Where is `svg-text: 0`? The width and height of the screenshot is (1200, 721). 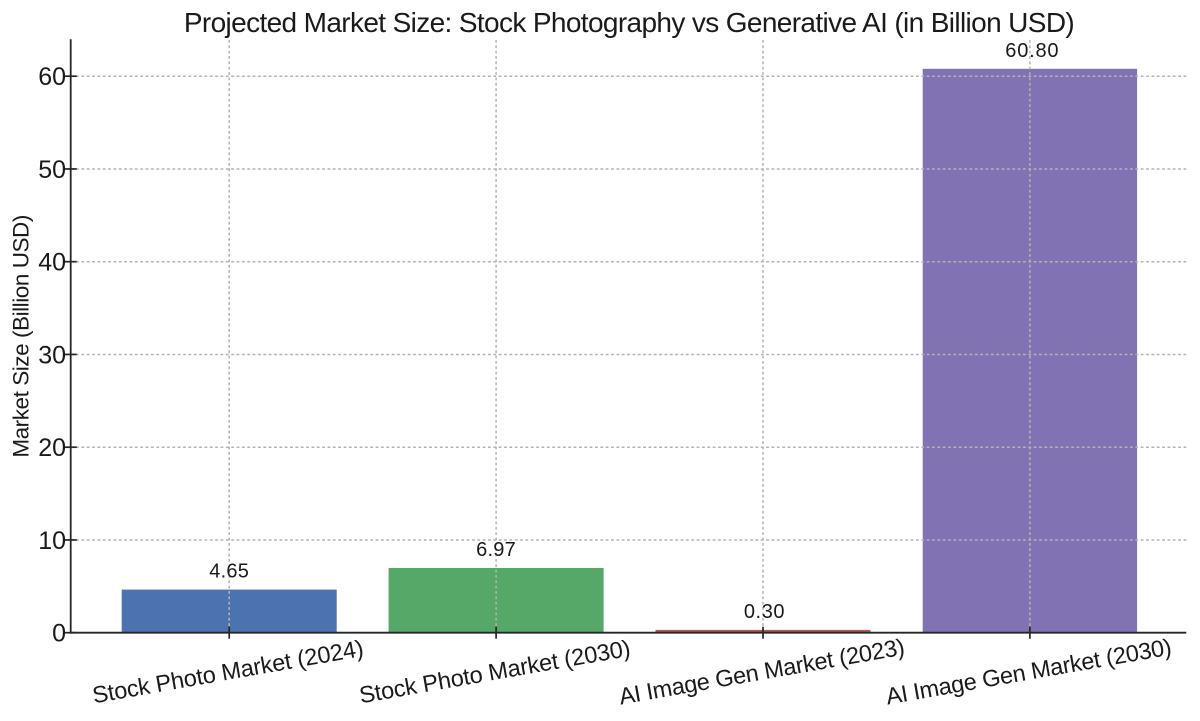 svg-text: 0 is located at coordinates (59, 634).